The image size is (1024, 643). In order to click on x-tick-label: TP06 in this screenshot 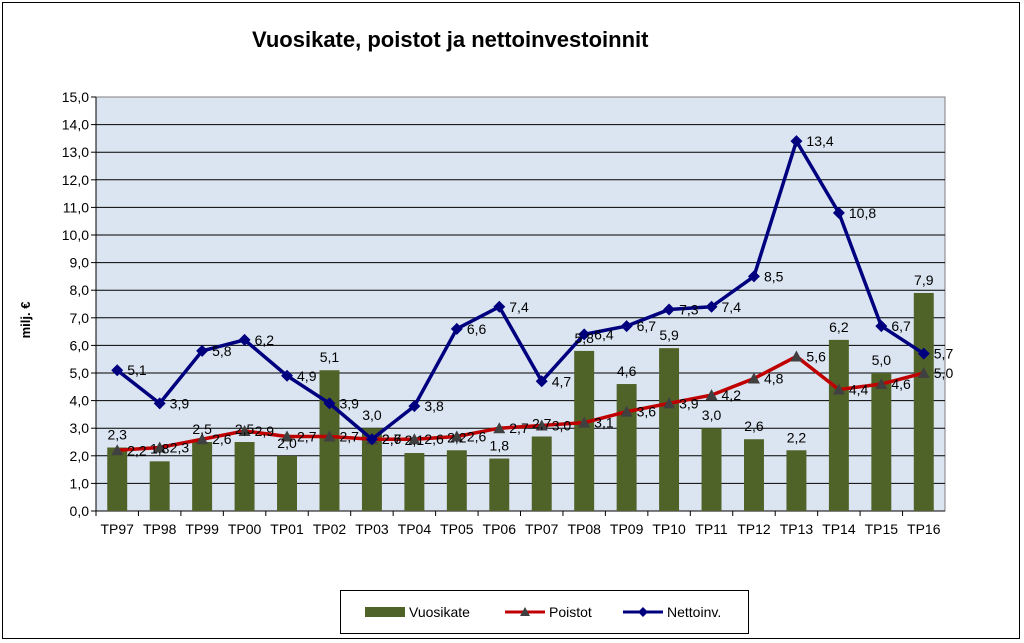, I will do `click(500, 529)`.